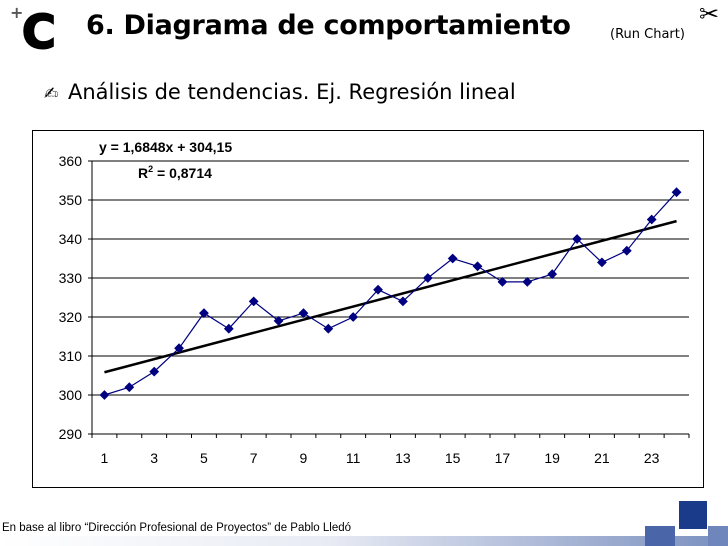 The image size is (728, 546). What do you see at coordinates (304, 458) in the screenshot?
I see `x-tick-label-9: 9` at bounding box center [304, 458].